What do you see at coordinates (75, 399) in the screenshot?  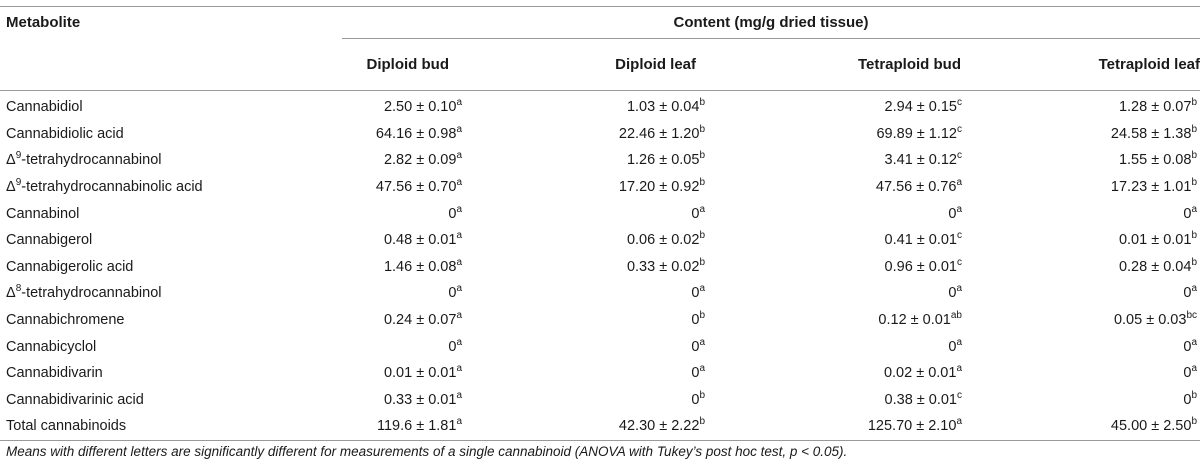 I see `metabolite-label: Cannabidivarinic acid` at bounding box center [75, 399].